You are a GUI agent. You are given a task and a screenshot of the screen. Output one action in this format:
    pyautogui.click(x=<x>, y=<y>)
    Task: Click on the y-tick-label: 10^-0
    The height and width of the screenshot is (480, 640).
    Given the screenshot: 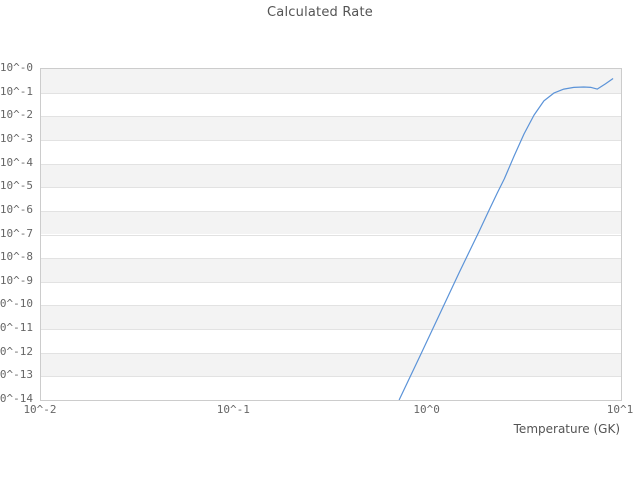 What is the action you would take?
    pyautogui.click(x=16, y=67)
    